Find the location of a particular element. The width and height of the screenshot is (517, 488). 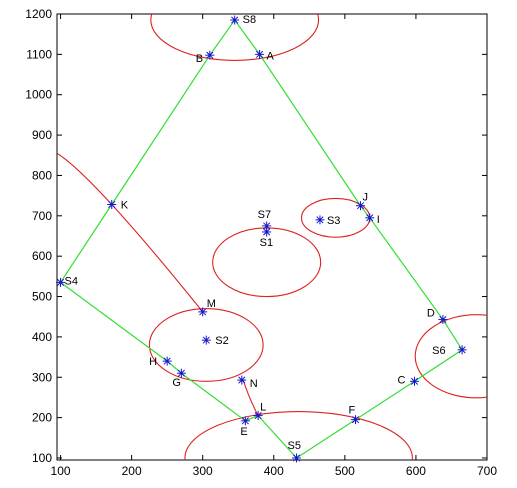

marker-s1 is located at coordinates (267, 232).